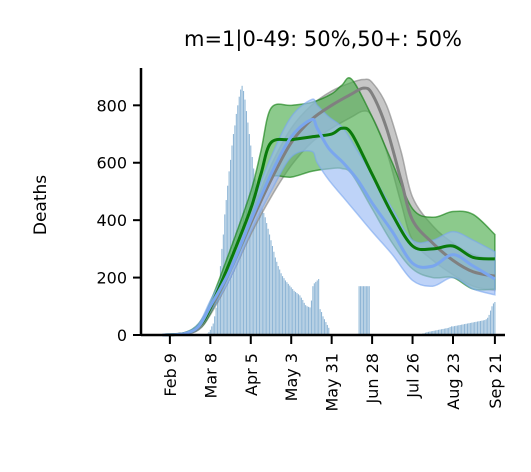  I want to click on x-tick-label: May 31, so click(332, 382).